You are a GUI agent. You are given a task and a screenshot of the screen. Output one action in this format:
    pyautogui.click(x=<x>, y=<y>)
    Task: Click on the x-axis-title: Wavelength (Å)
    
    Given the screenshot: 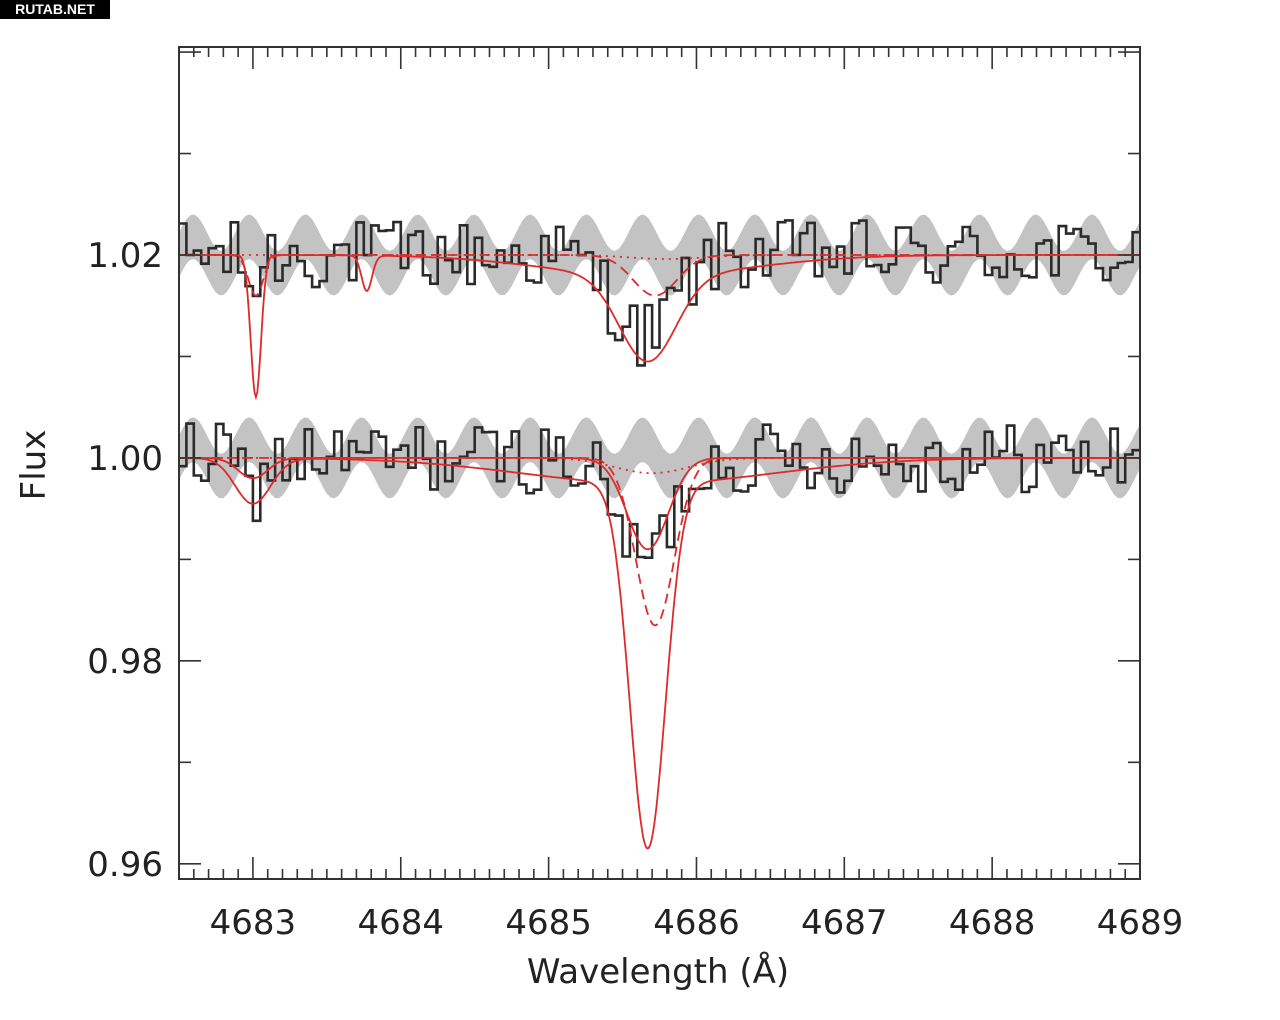 What is the action you would take?
    pyautogui.click(x=658, y=971)
    